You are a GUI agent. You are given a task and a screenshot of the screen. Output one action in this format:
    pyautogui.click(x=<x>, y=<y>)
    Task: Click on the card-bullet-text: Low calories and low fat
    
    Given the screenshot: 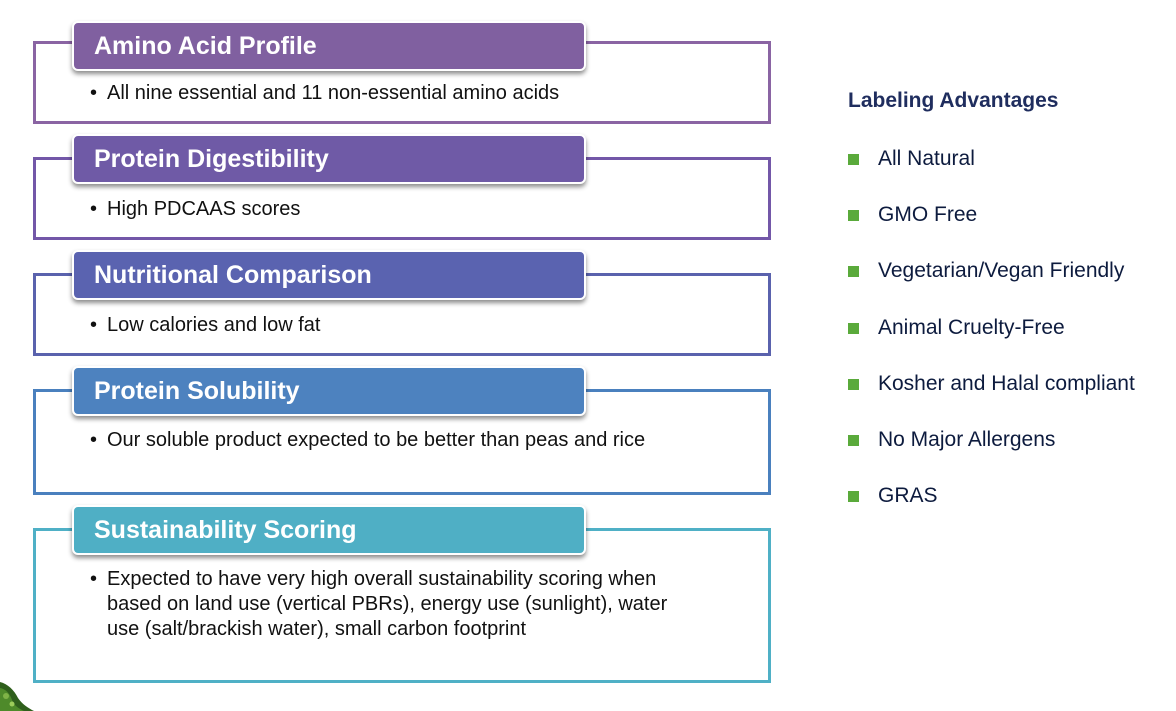 What is the action you would take?
    pyautogui.click(x=214, y=325)
    